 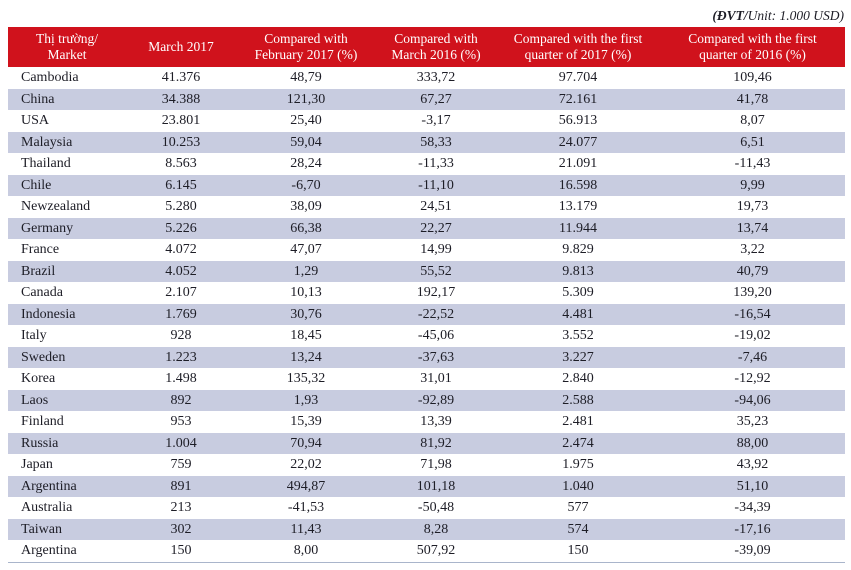 I want to click on column-header-line: Thị trường/, so click(x=67, y=38).